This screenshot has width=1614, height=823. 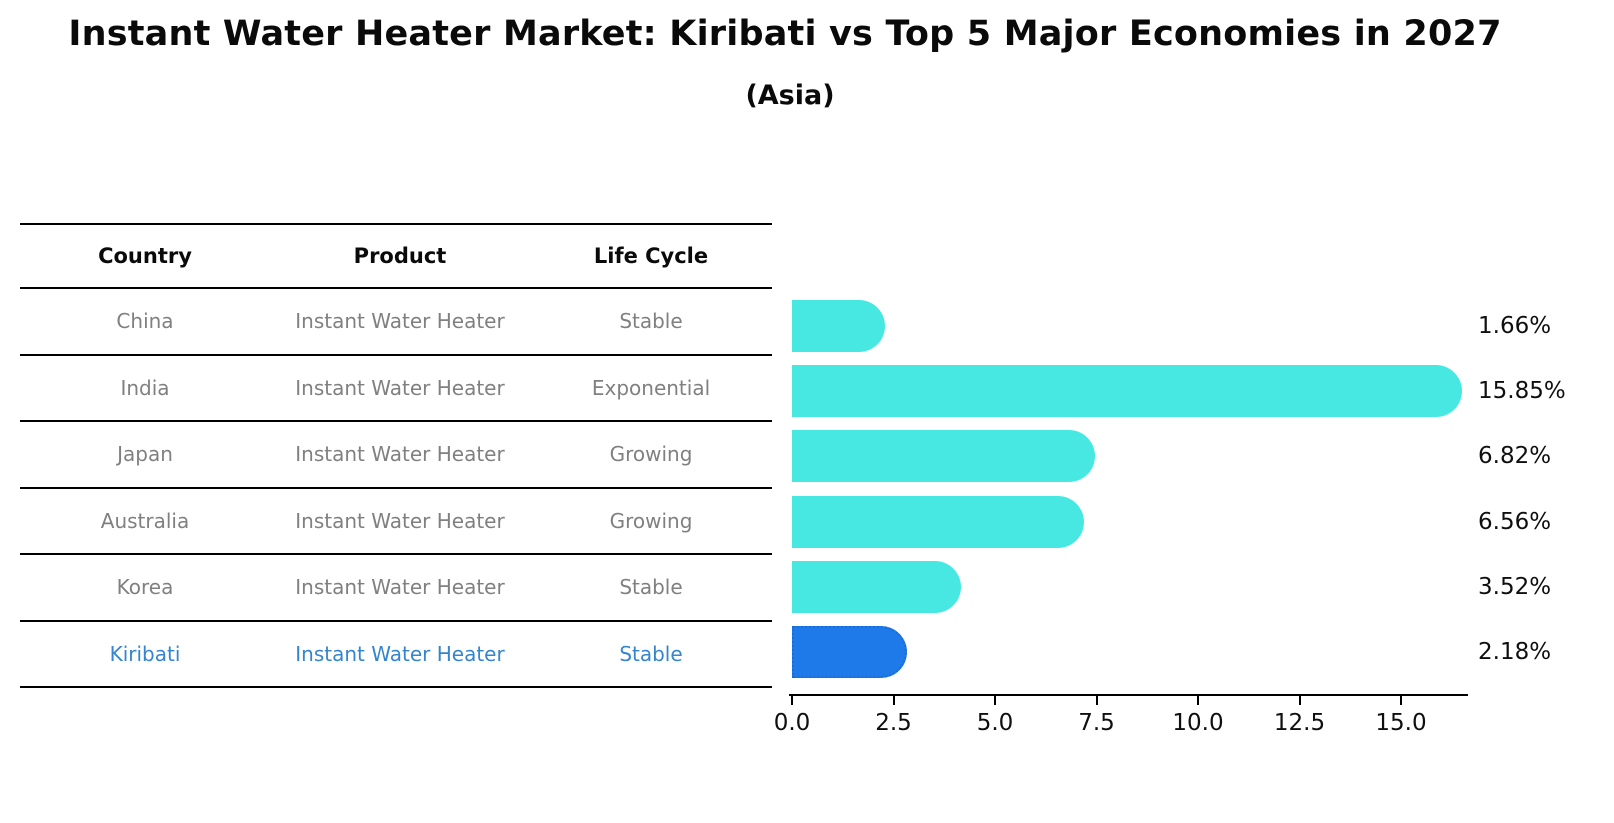 I want to click on bar-value-label: 6.56%, so click(x=1515, y=521).